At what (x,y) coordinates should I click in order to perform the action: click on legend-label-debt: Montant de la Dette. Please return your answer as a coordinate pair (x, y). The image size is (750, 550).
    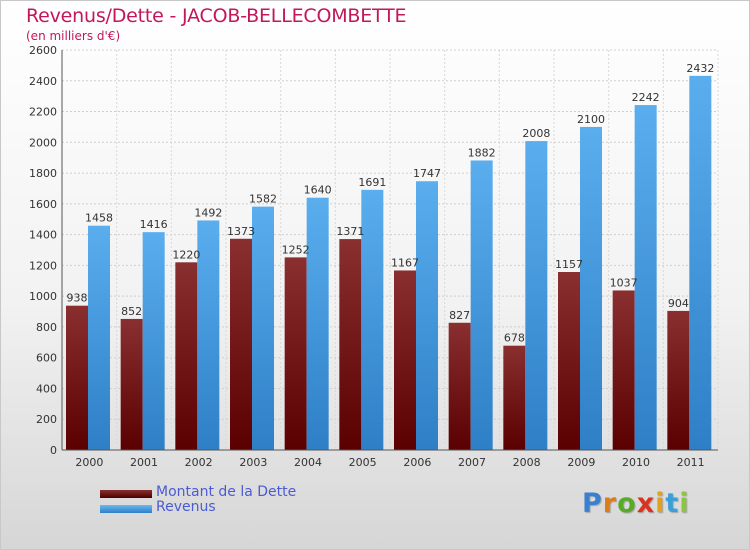
    Looking at the image, I should click on (226, 492).